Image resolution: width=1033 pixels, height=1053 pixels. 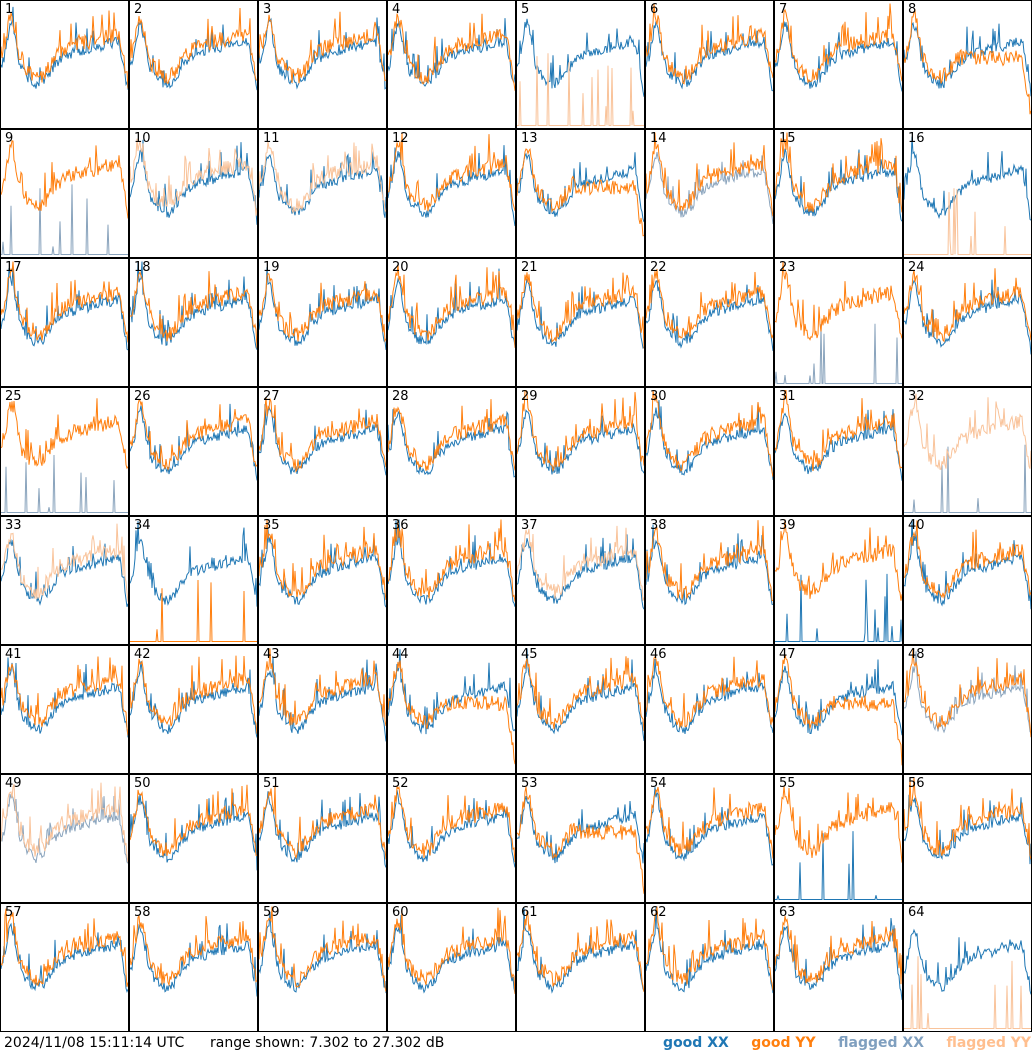 What do you see at coordinates (580, 313) in the screenshot?
I see `panel-21-xx-line` at bounding box center [580, 313].